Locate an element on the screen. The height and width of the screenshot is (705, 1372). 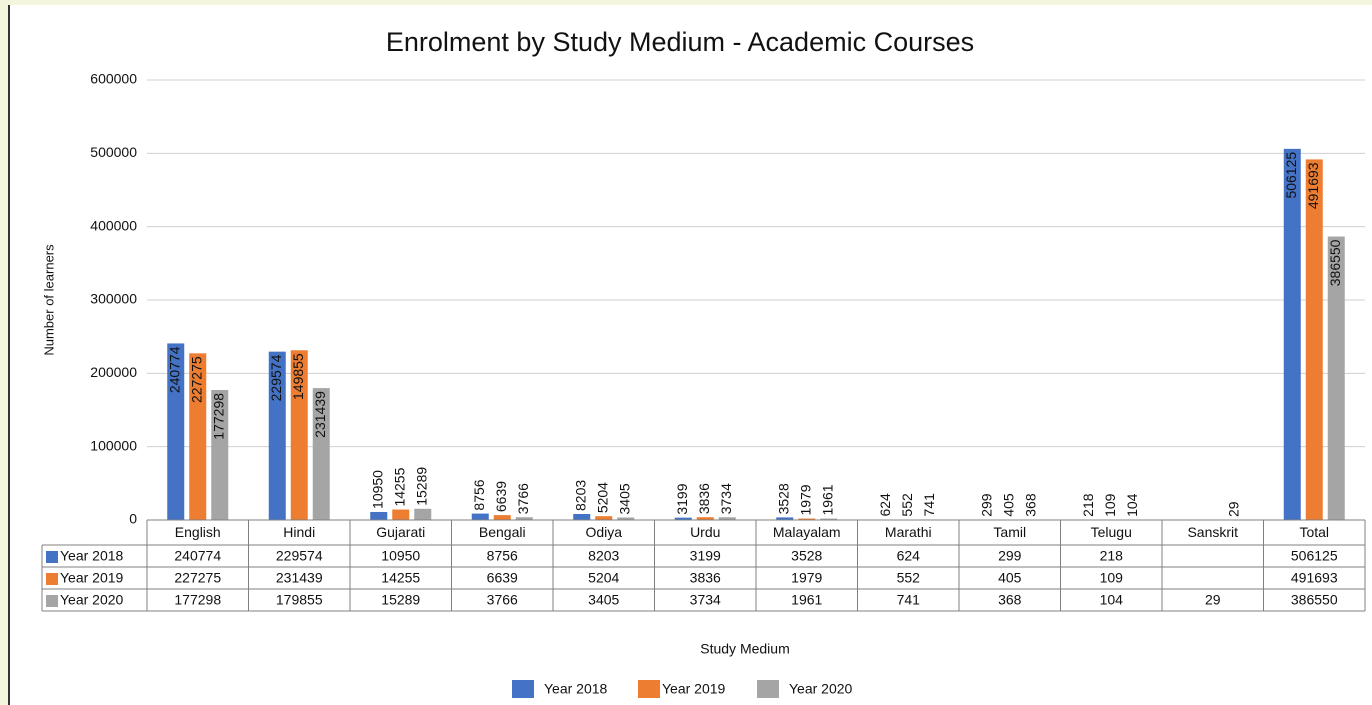
data-label: 741 is located at coordinates (929, 505).